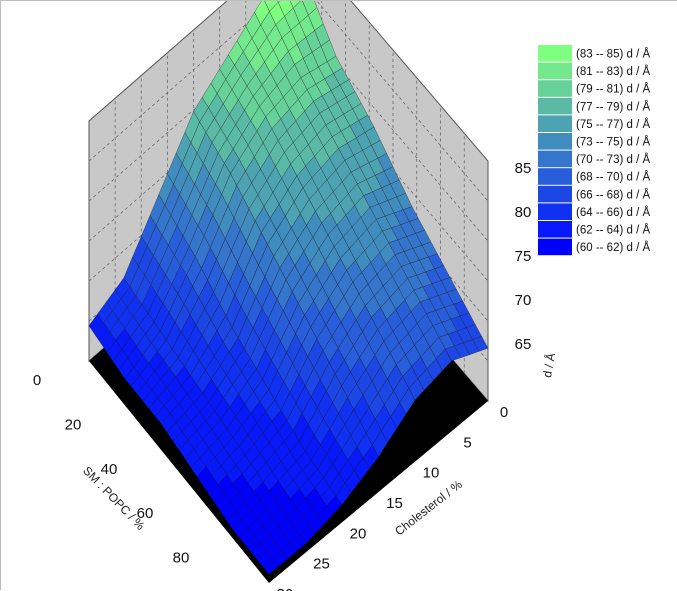 The width and height of the screenshot is (677, 591). What do you see at coordinates (394, 503) in the screenshot?
I see `y-tick-label: 15` at bounding box center [394, 503].